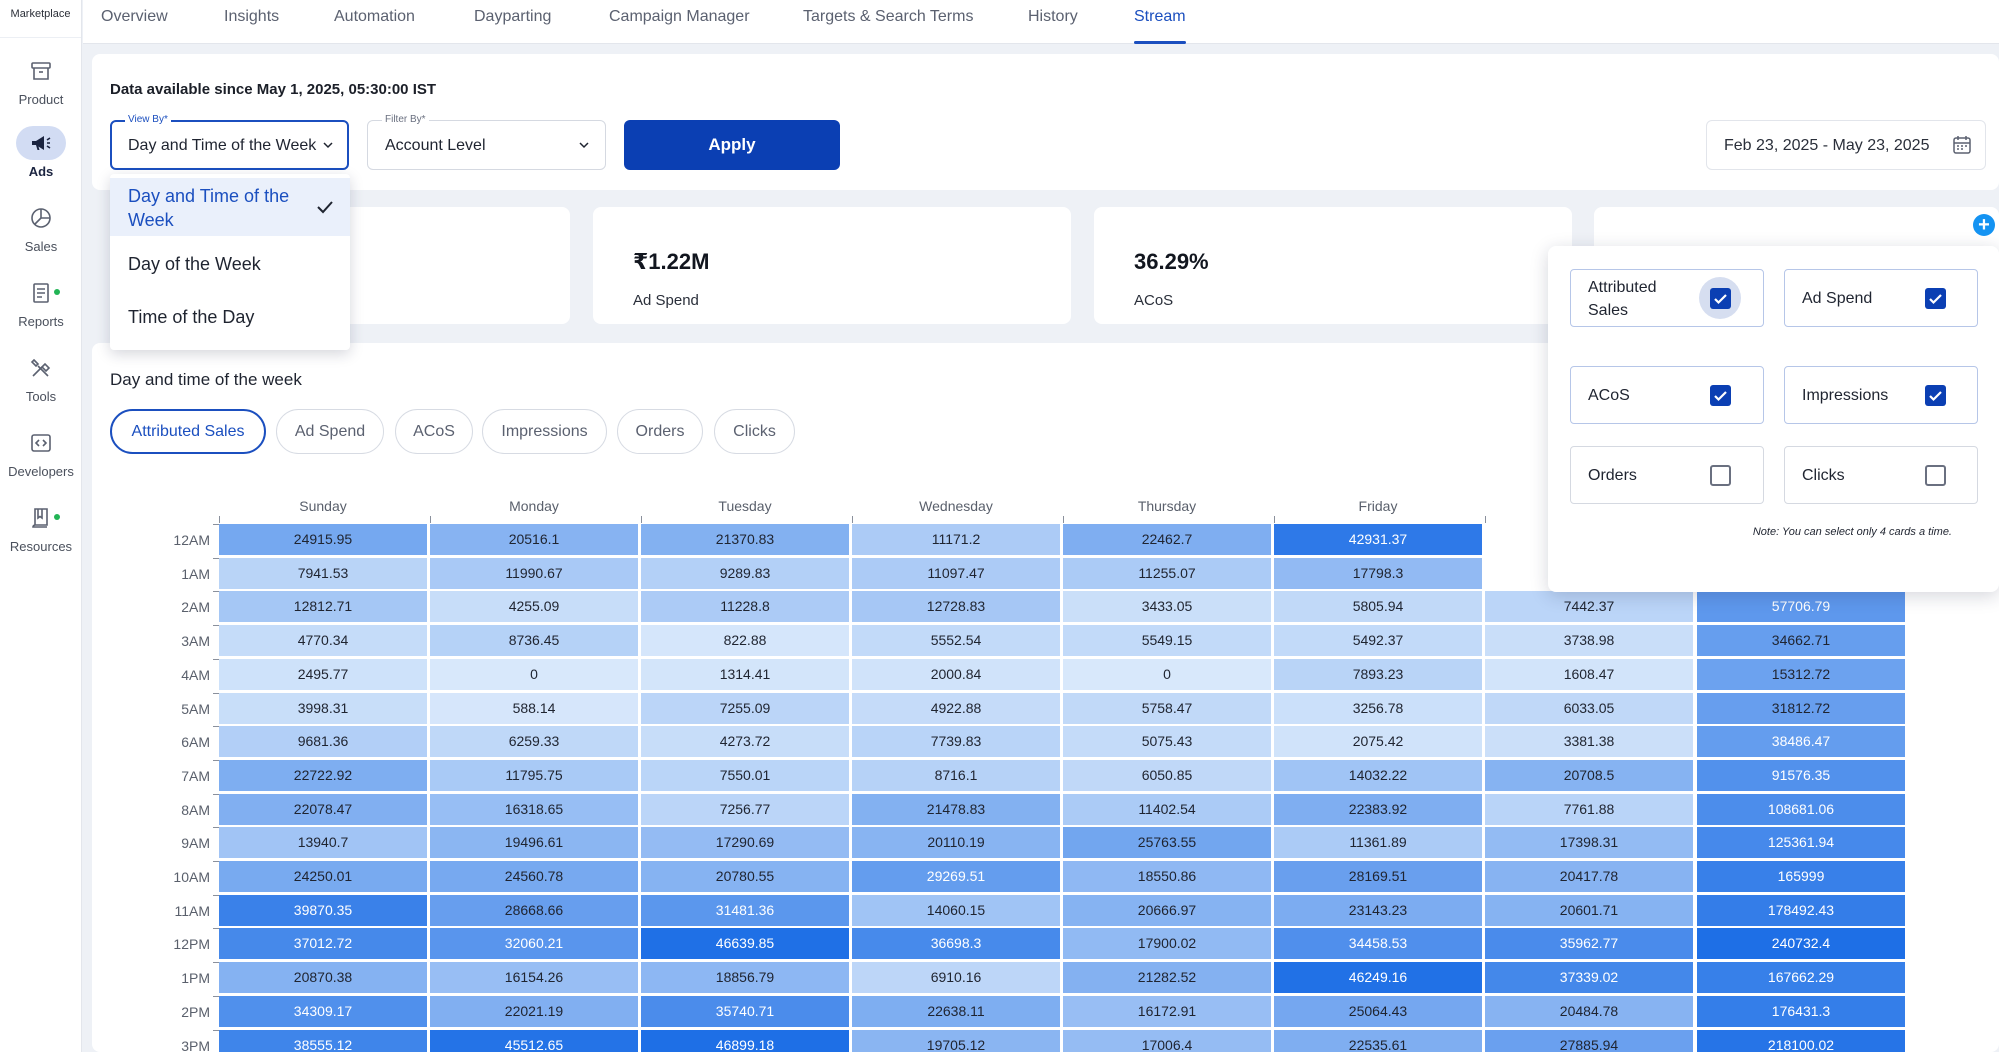 The width and height of the screenshot is (1999, 1052). Describe the element at coordinates (1167, 910) in the screenshot. I see `heatmap-cell: 20666.97` at that location.